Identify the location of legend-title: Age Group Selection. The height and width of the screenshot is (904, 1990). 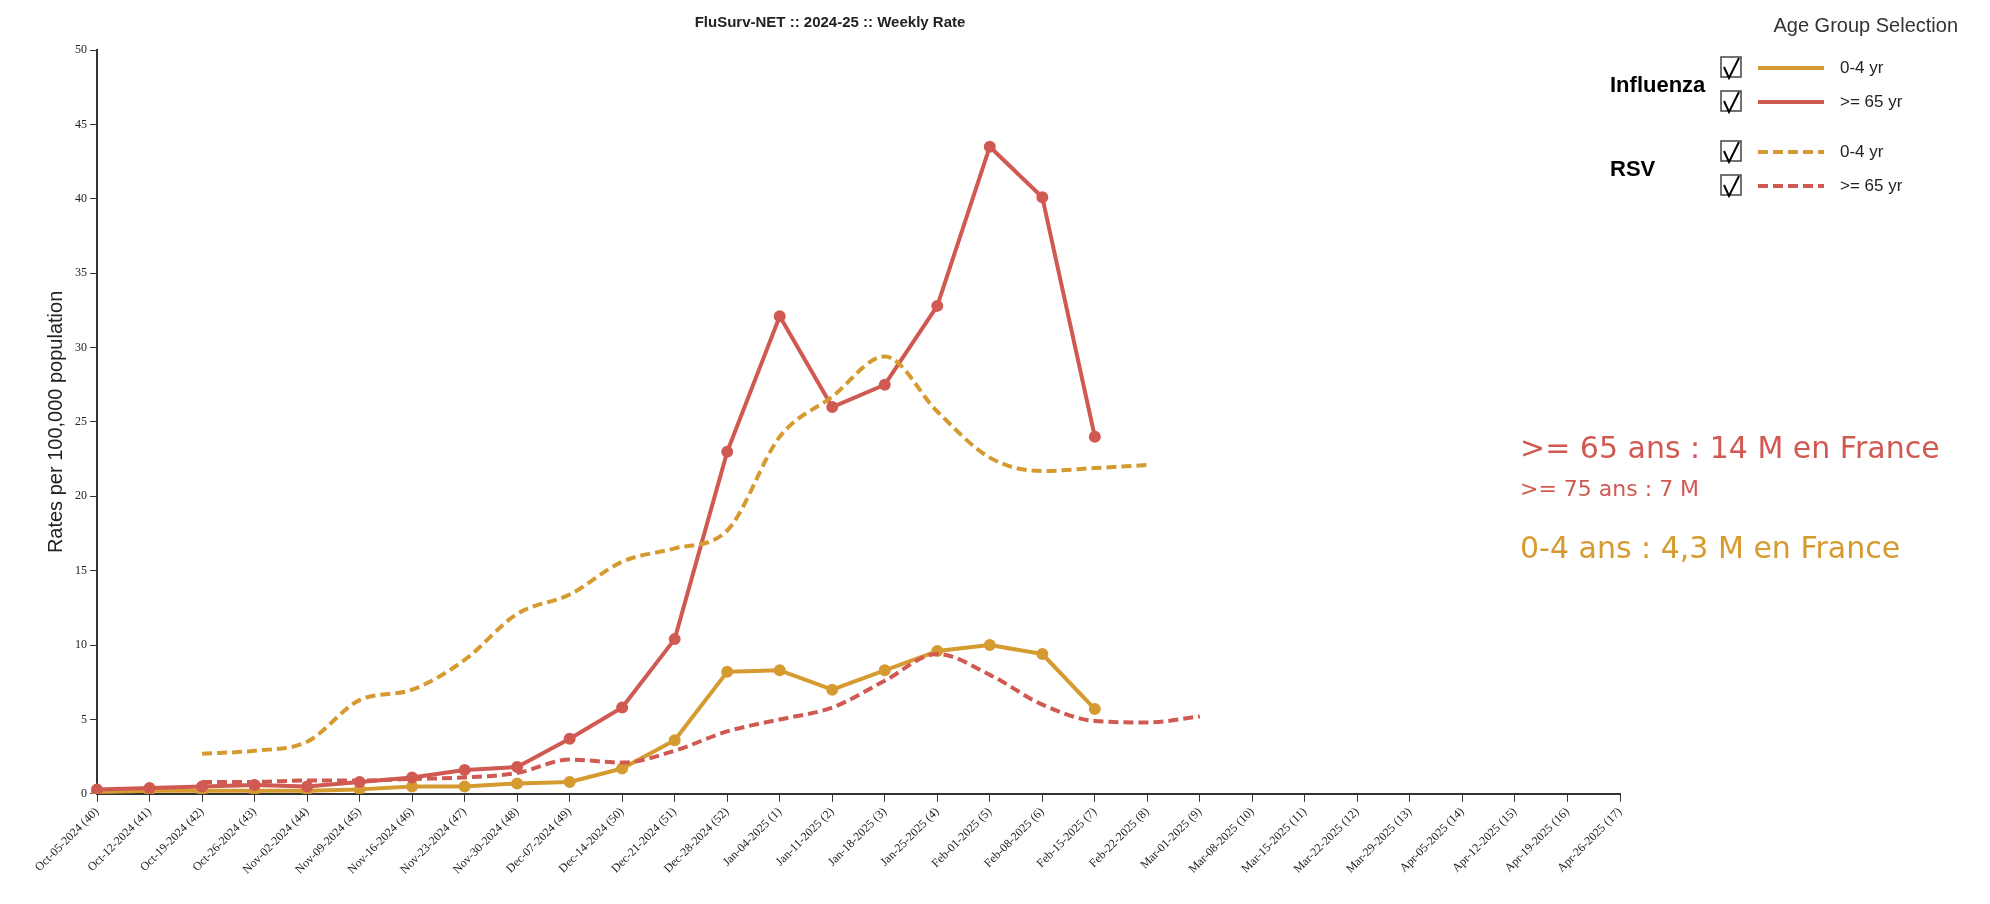
(1865, 25).